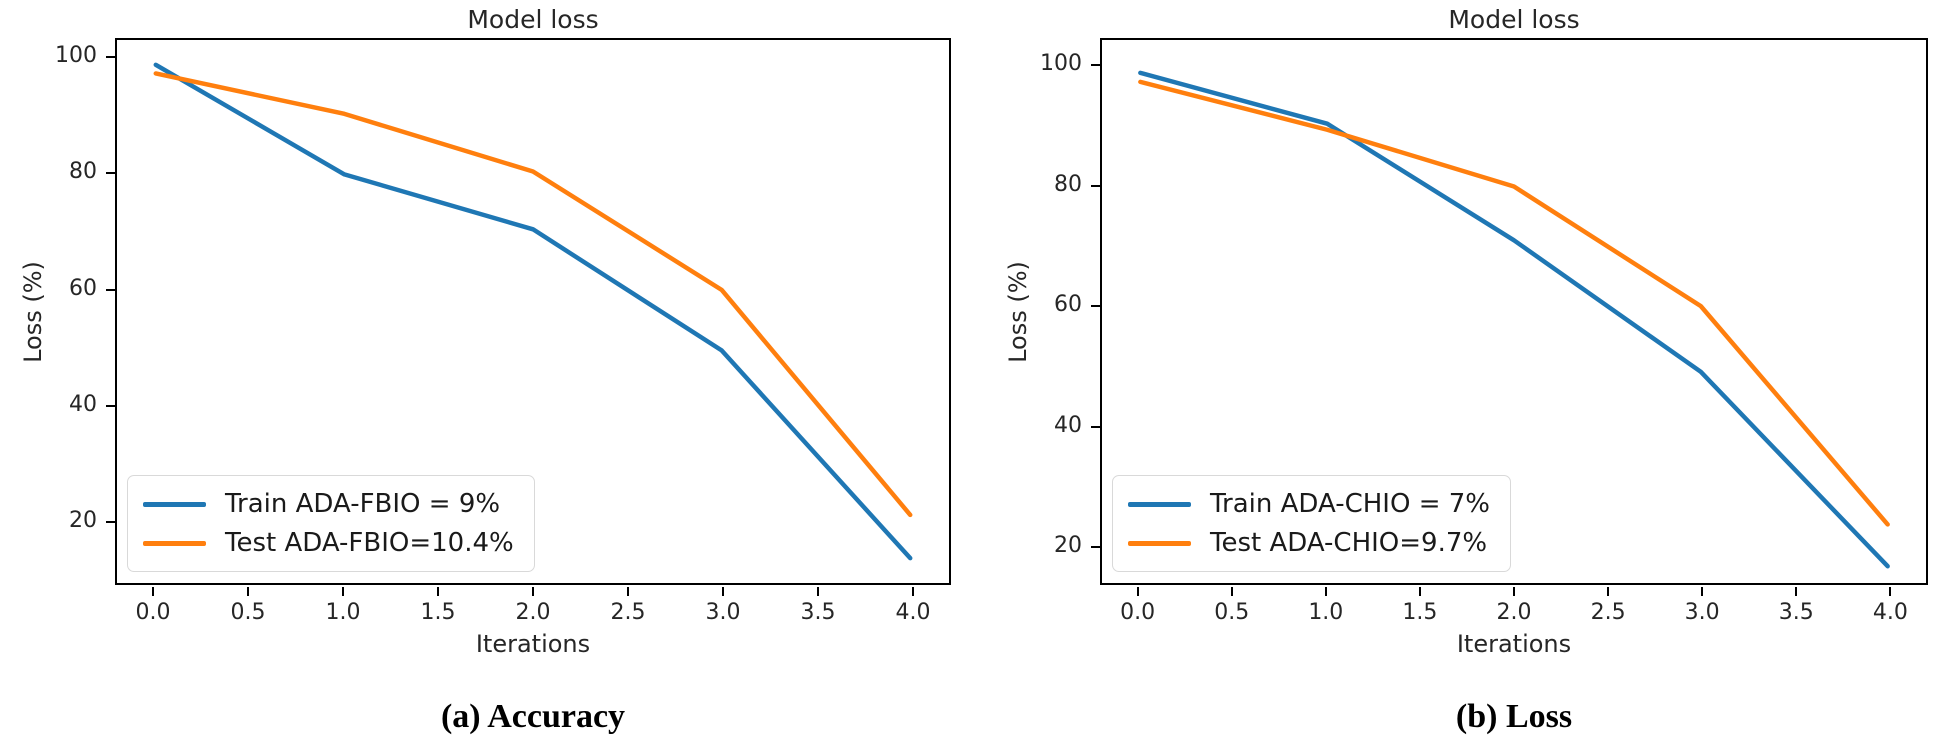 This screenshot has width=1940, height=751. What do you see at coordinates (1349, 543) in the screenshot?
I see `legend-label: Test ADA-CHIO=9.7%` at bounding box center [1349, 543].